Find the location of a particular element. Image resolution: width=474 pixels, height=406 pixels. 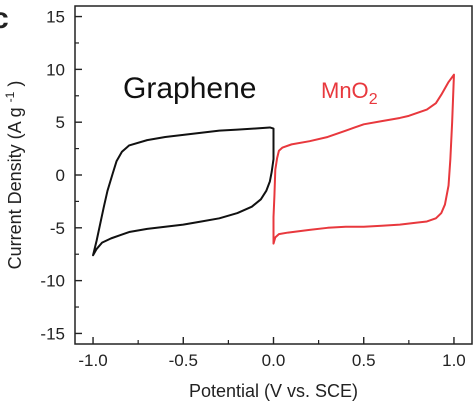

panel-letter: c is located at coordinates (4, 18).